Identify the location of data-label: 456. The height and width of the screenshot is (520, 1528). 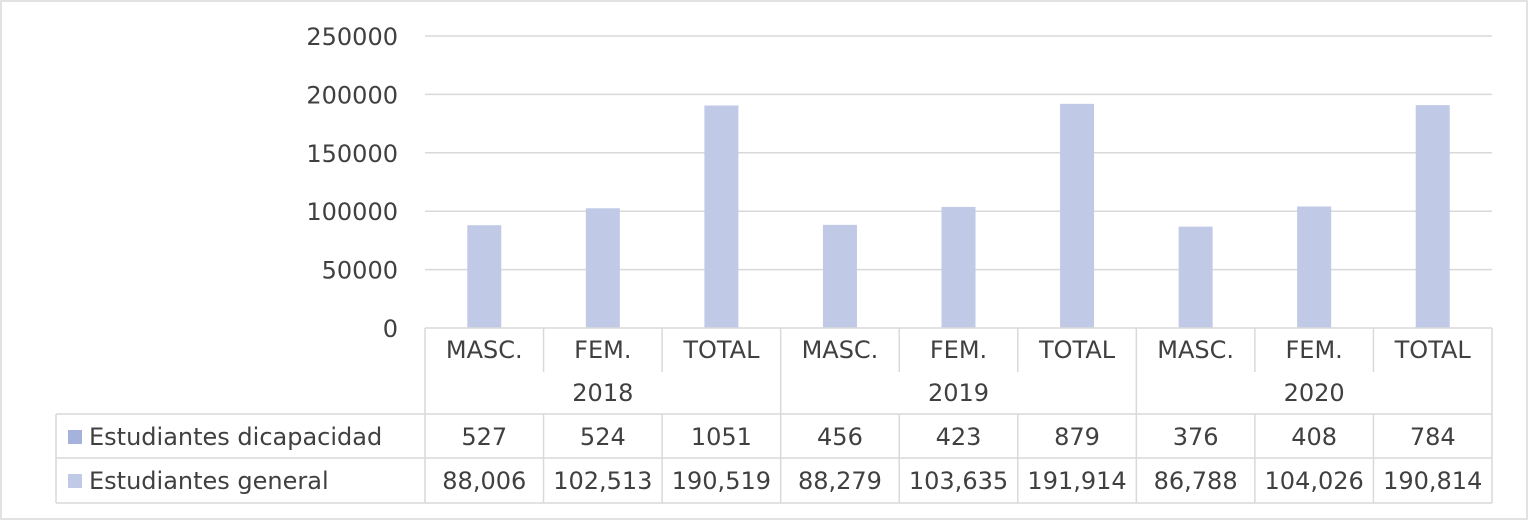
(840, 437).